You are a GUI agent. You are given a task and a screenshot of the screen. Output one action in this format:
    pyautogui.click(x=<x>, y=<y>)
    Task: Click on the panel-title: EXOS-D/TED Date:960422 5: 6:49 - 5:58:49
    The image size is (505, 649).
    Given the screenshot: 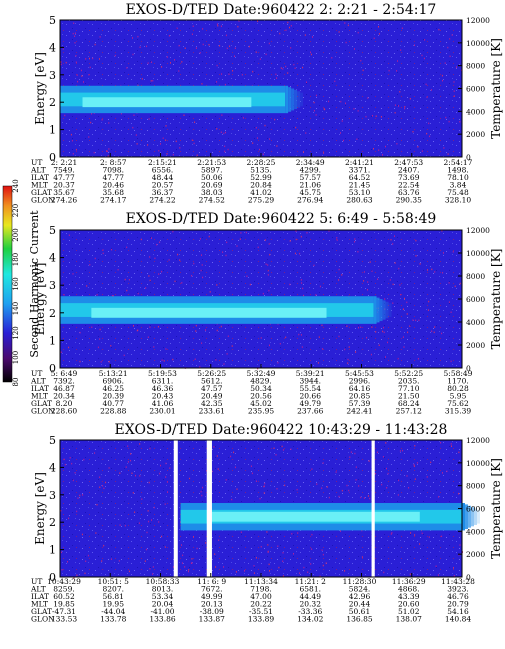 What is the action you would take?
    pyautogui.click(x=281, y=219)
    